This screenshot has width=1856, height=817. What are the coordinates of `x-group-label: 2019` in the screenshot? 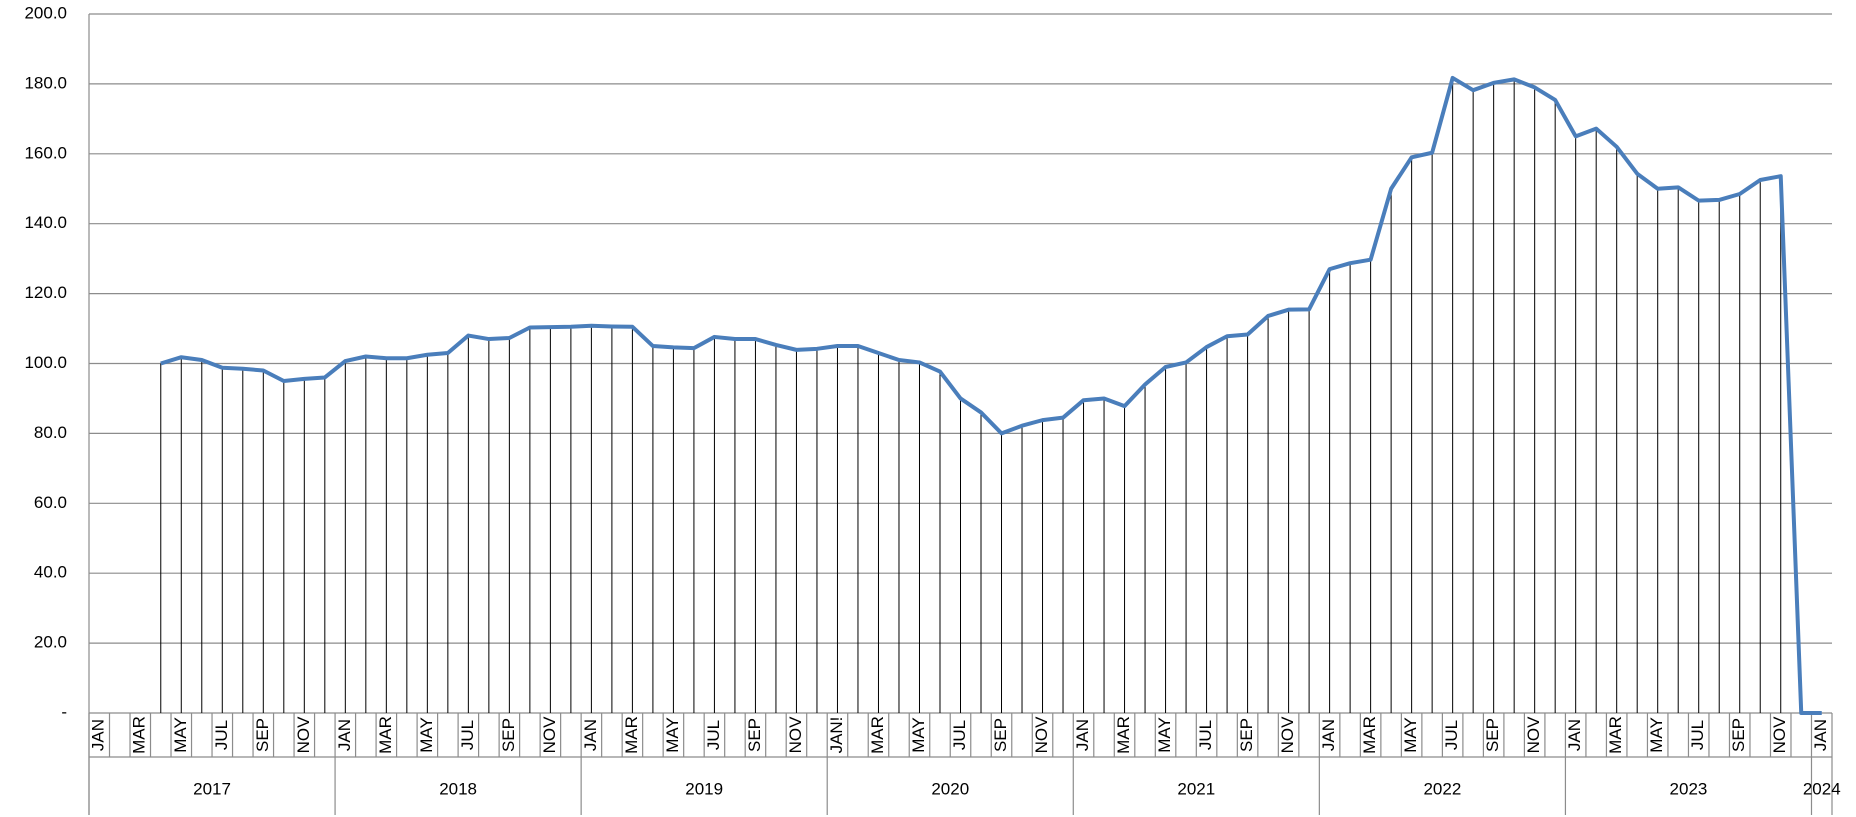 It's located at (704, 788).